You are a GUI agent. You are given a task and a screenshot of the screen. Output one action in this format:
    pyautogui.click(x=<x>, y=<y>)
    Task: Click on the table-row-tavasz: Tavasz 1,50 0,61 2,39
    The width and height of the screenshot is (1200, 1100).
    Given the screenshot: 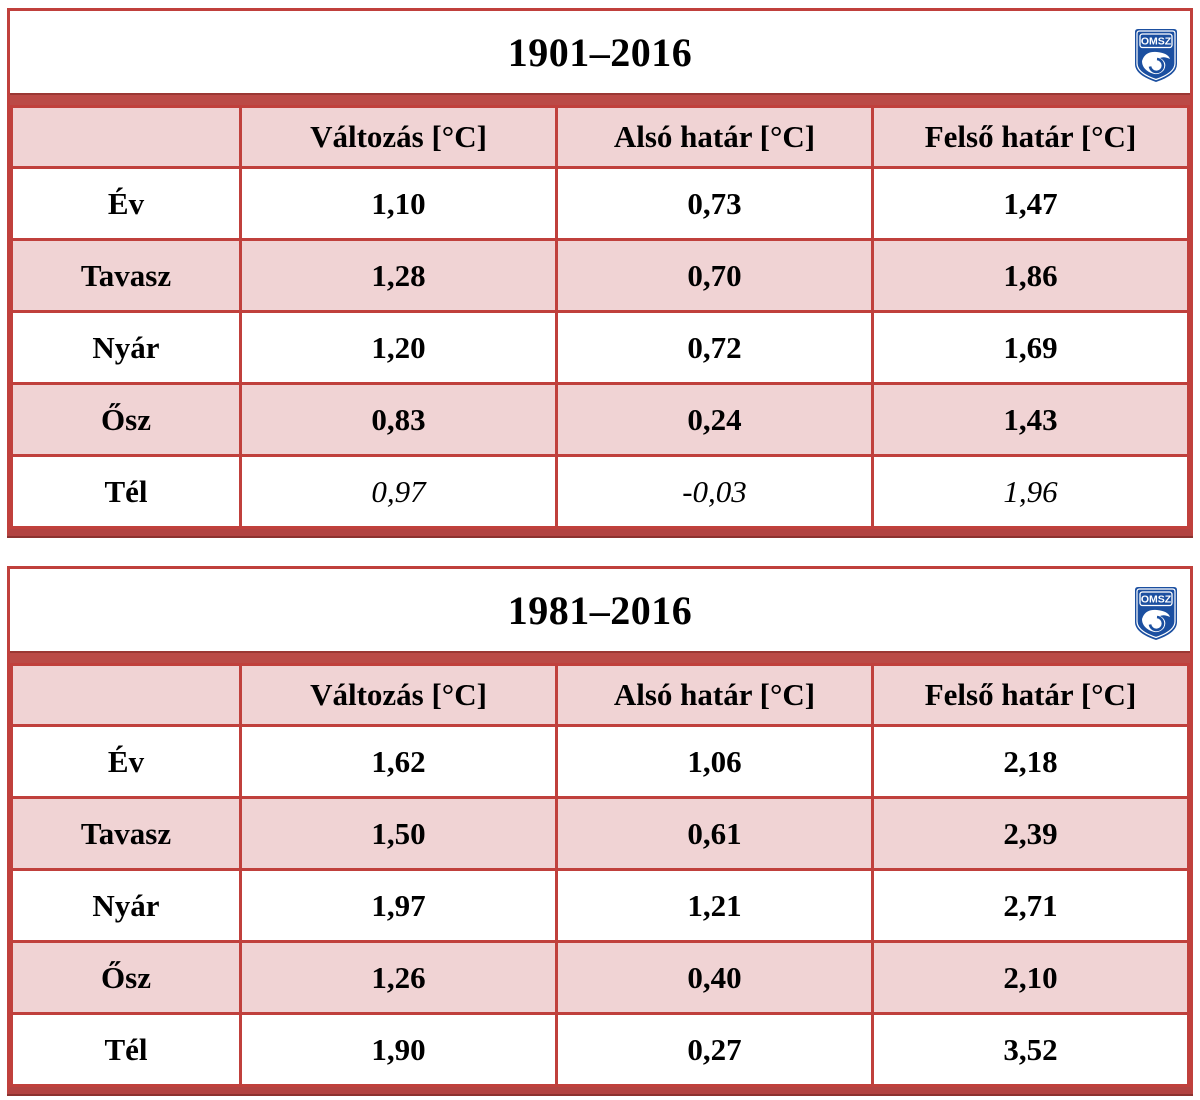 What is the action you would take?
    pyautogui.click(x=600, y=833)
    